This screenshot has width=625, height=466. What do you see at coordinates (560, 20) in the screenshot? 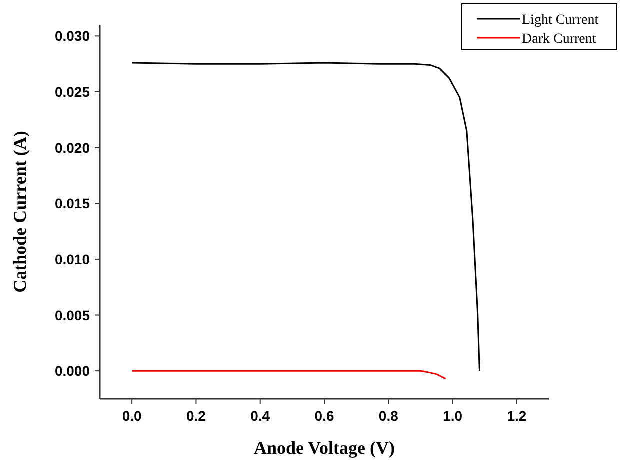
I see `legend-label: Light Current` at bounding box center [560, 20].